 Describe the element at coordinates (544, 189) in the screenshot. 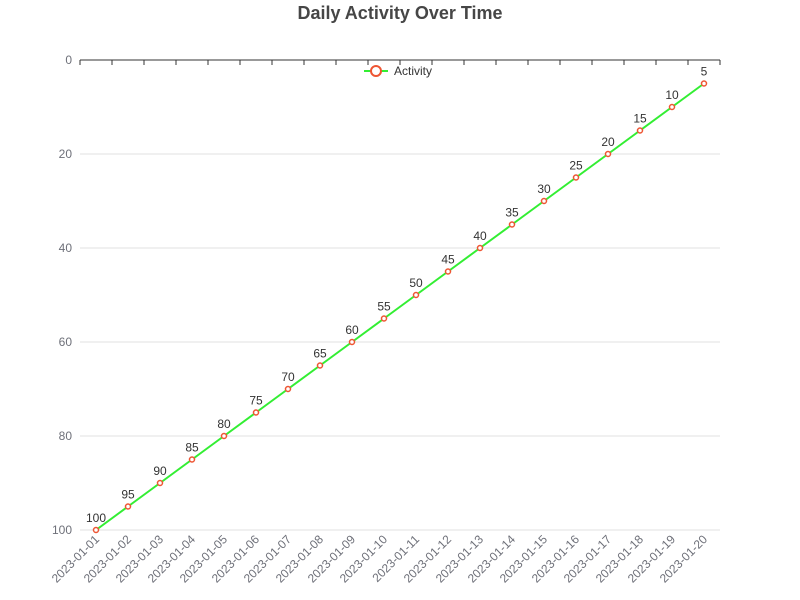

I see `data-label: 30` at that location.